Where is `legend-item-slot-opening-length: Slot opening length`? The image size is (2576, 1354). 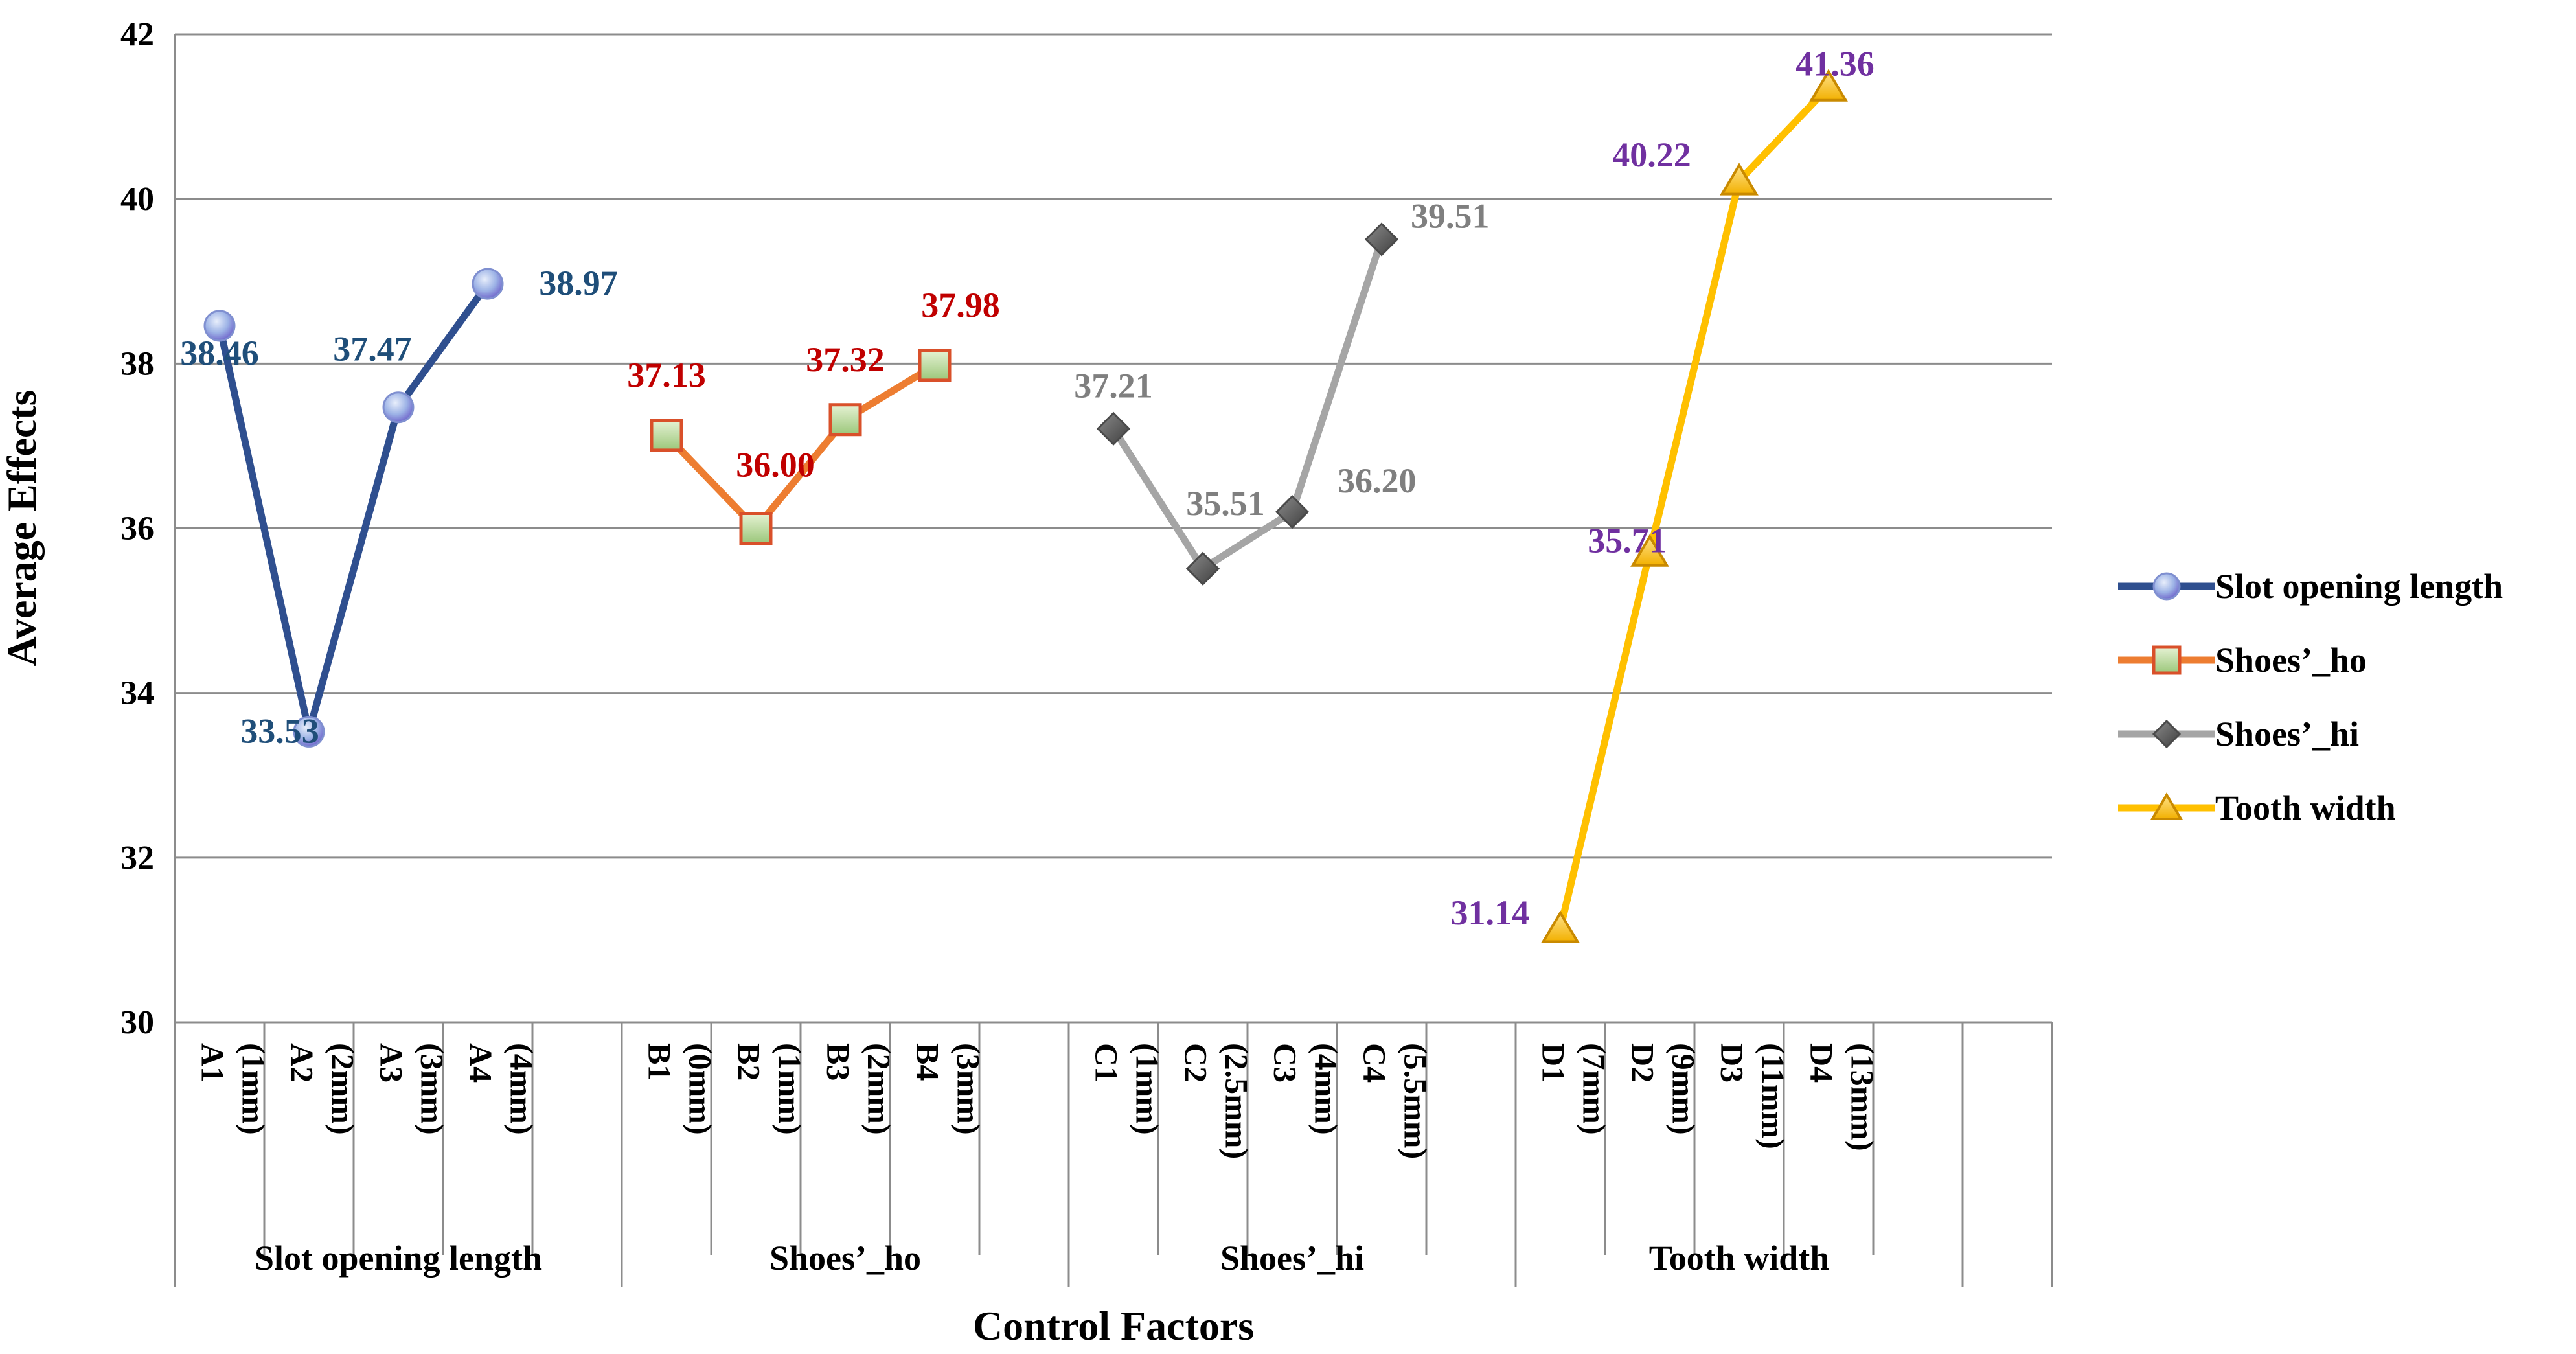 legend-item-slot-opening-length: Slot opening length is located at coordinates (2310, 586).